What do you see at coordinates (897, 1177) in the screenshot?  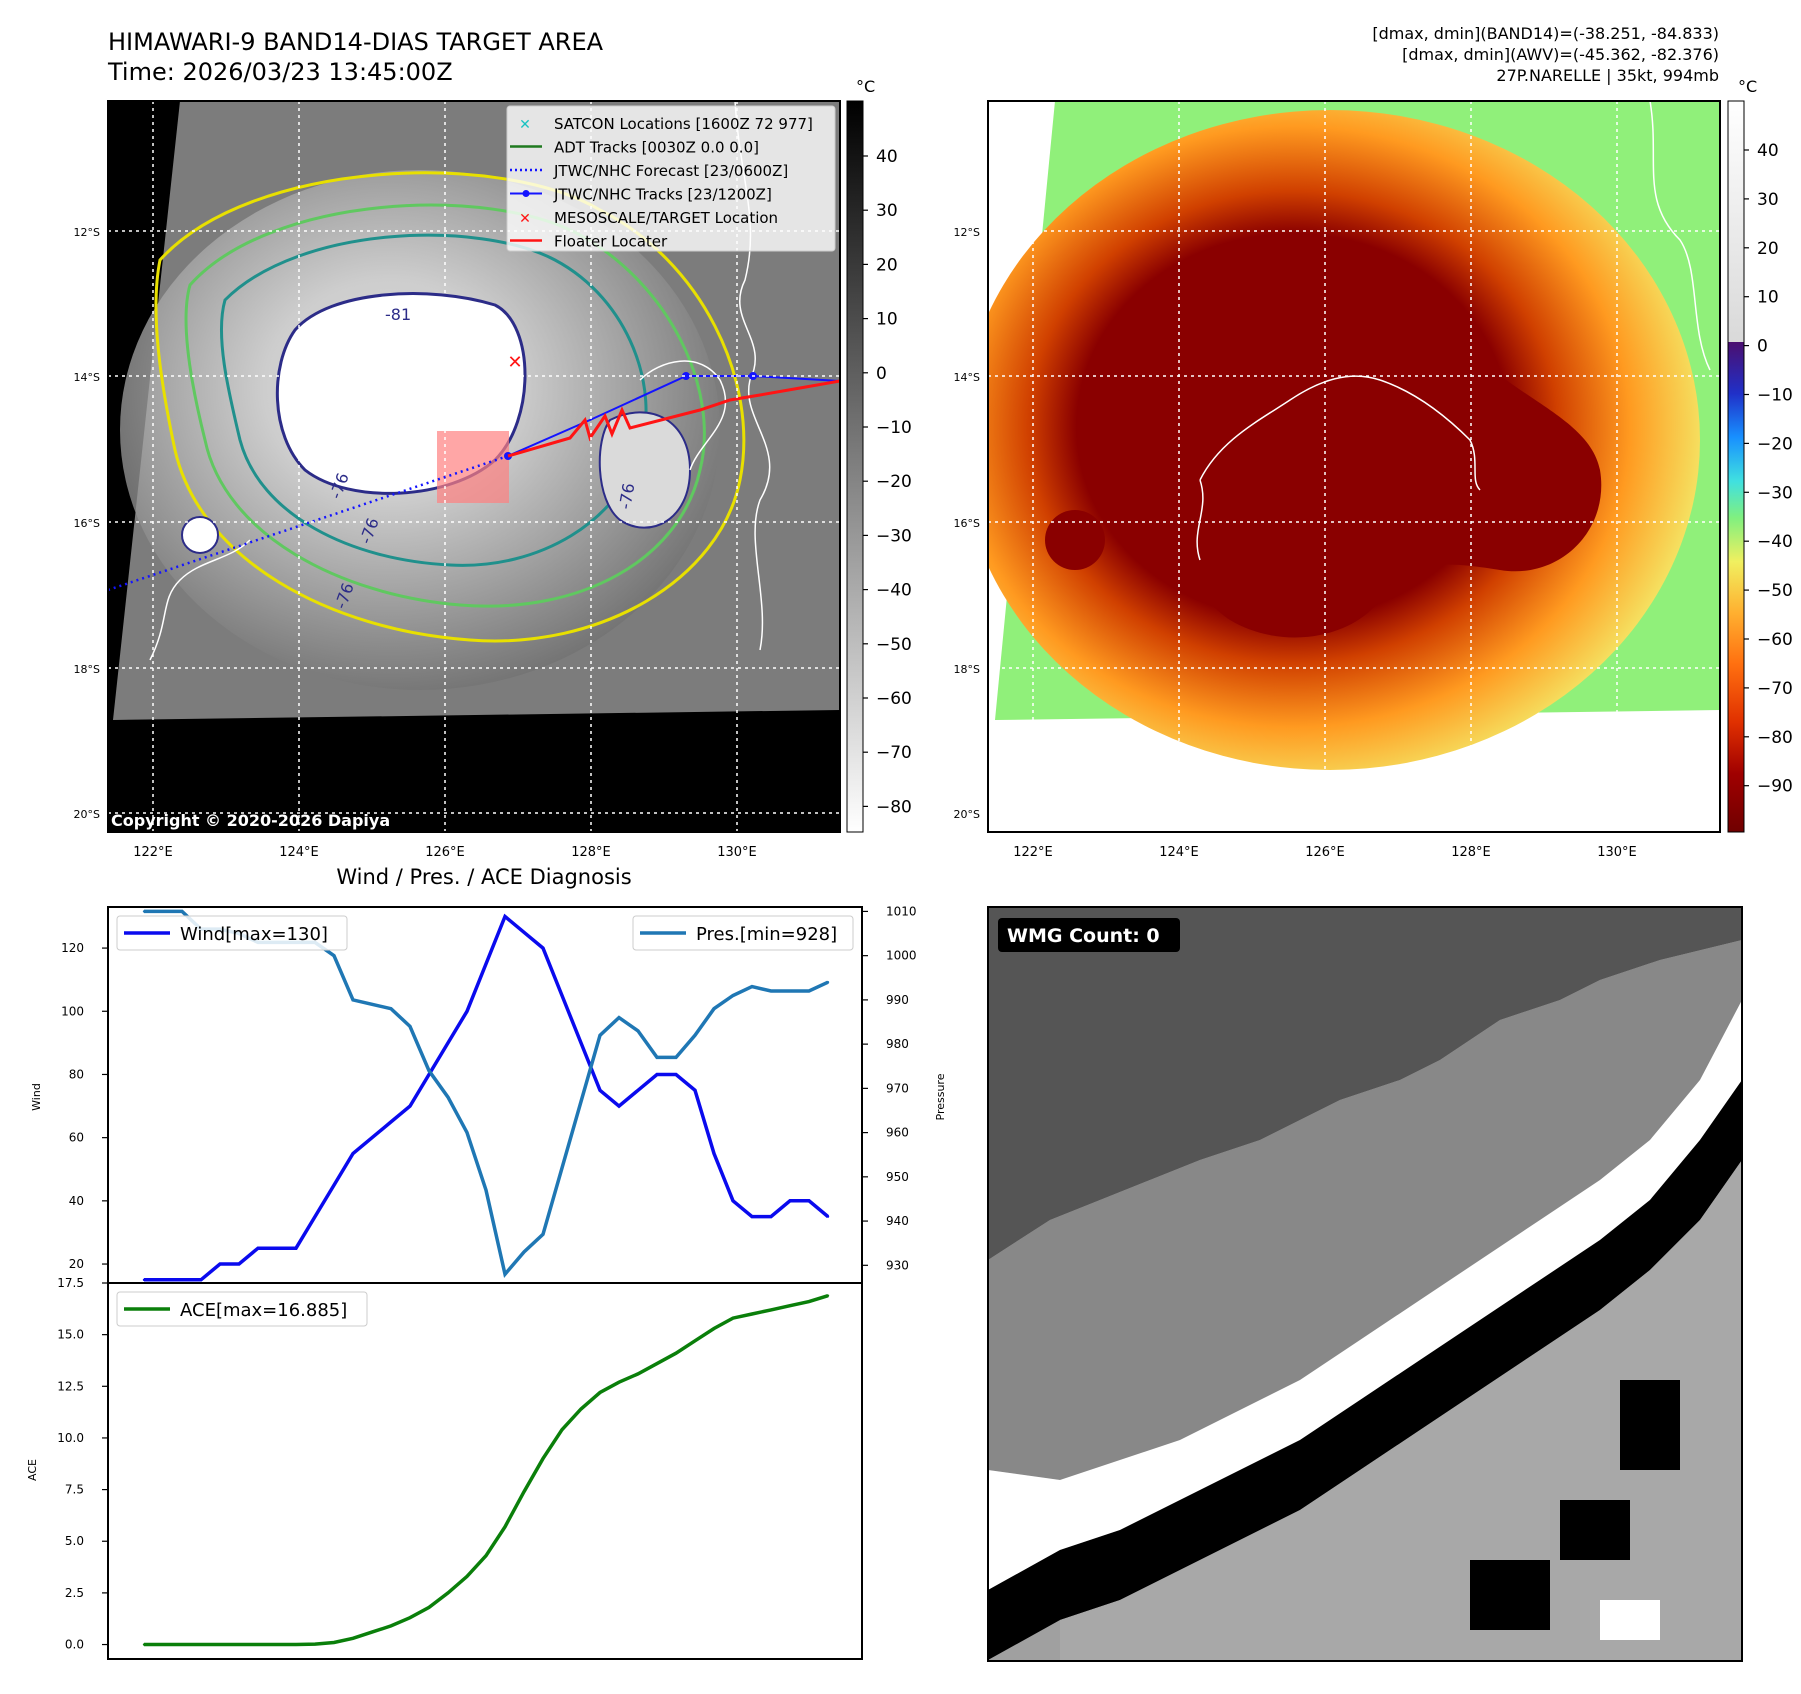 I see `pressure-axis-tick-label: 950` at bounding box center [897, 1177].